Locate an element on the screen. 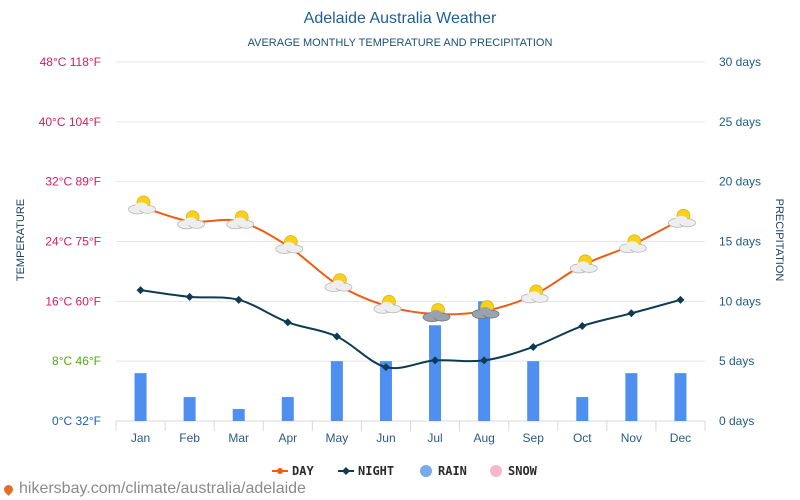 Image resolution: width=800 pixels, height=500 pixels. legend-rain-circle-icon is located at coordinates (426, 471).